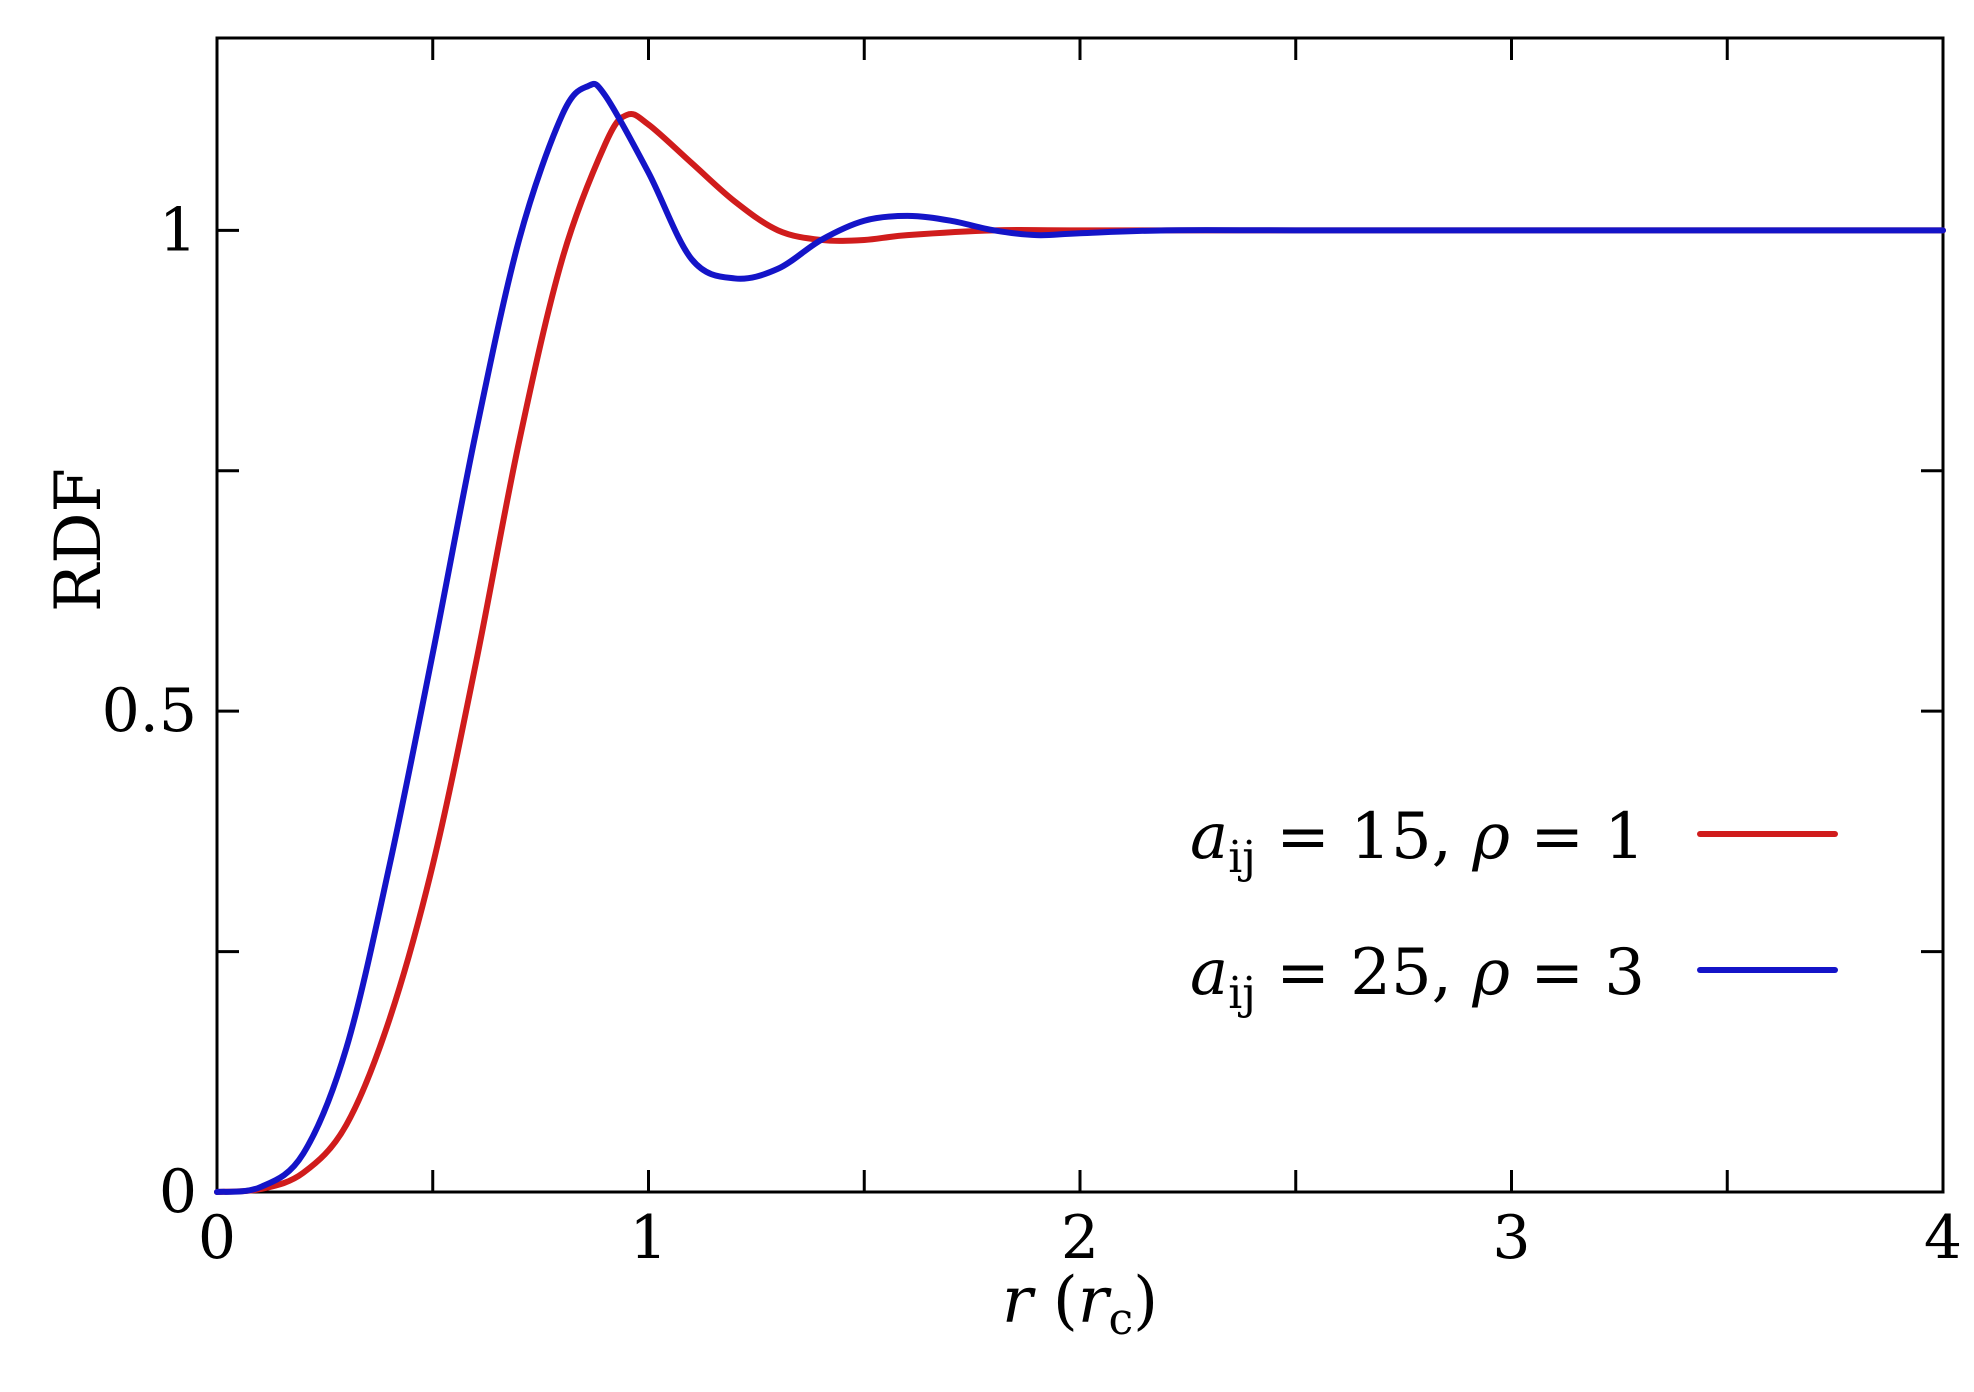 This screenshot has height=1392, width=1974. What do you see at coordinates (1080, 1304) in the screenshot?
I see `x-axis-label: r (rc)` at bounding box center [1080, 1304].